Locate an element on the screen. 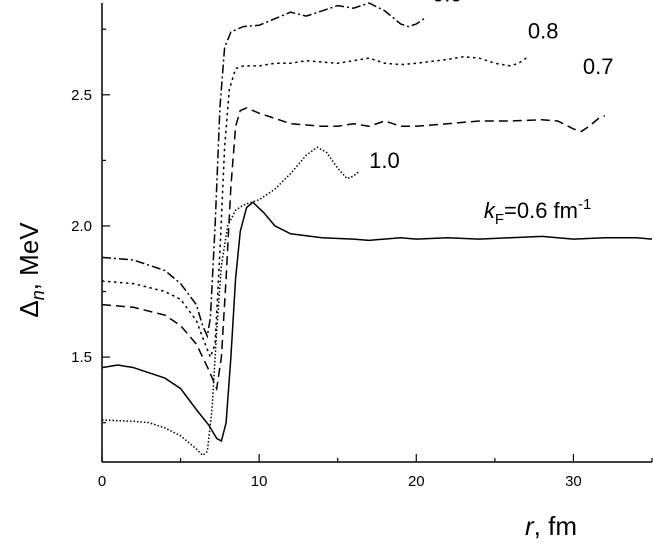  x-axis-title: r, fm is located at coordinates (551, 526).